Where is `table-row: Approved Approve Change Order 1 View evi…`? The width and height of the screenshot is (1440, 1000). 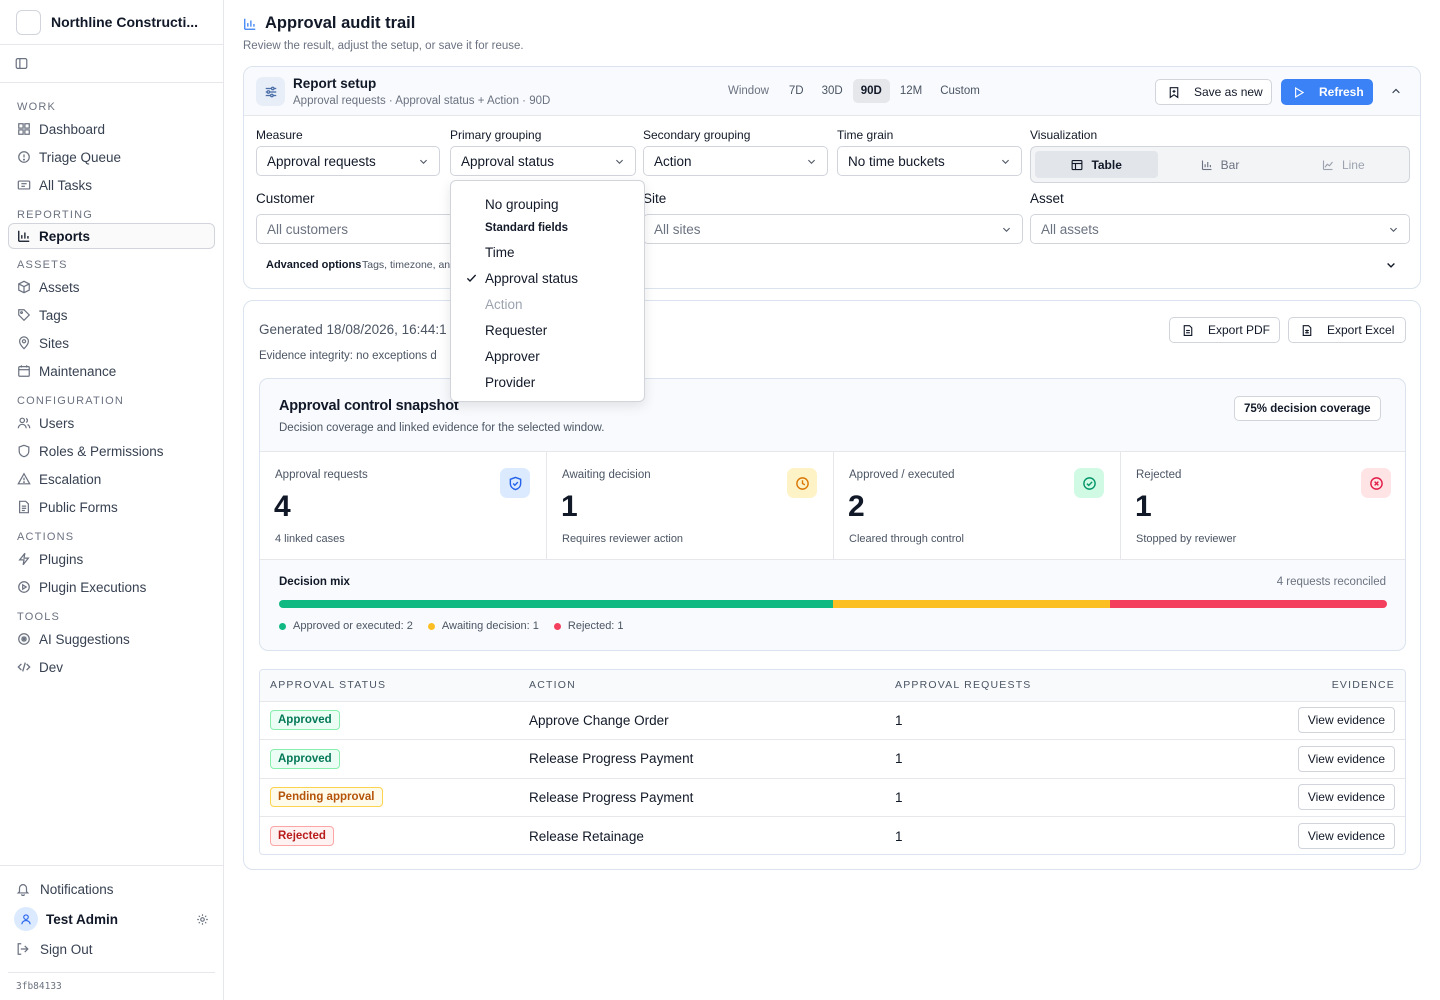
table-row: Approved Approve Change Order 1 View evi… is located at coordinates (832, 720).